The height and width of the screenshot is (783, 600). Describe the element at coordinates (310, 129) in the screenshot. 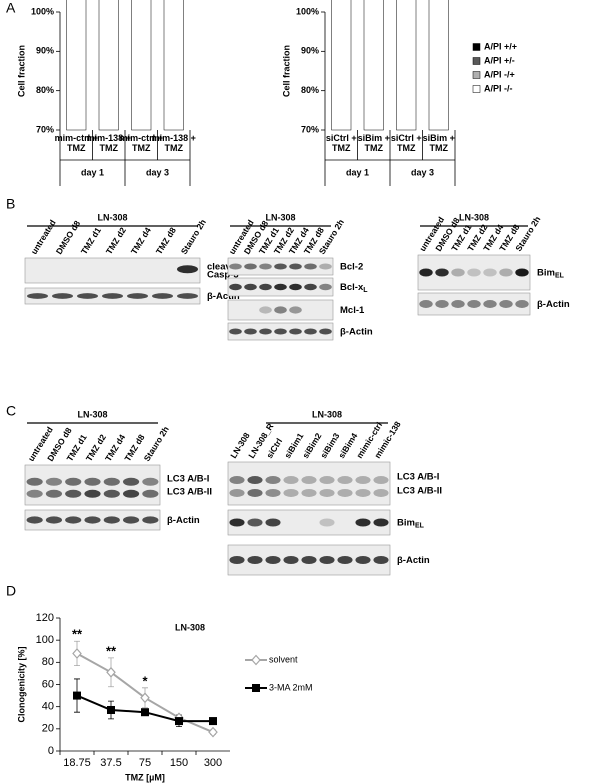

I see `y-tick-label: 70%` at that location.